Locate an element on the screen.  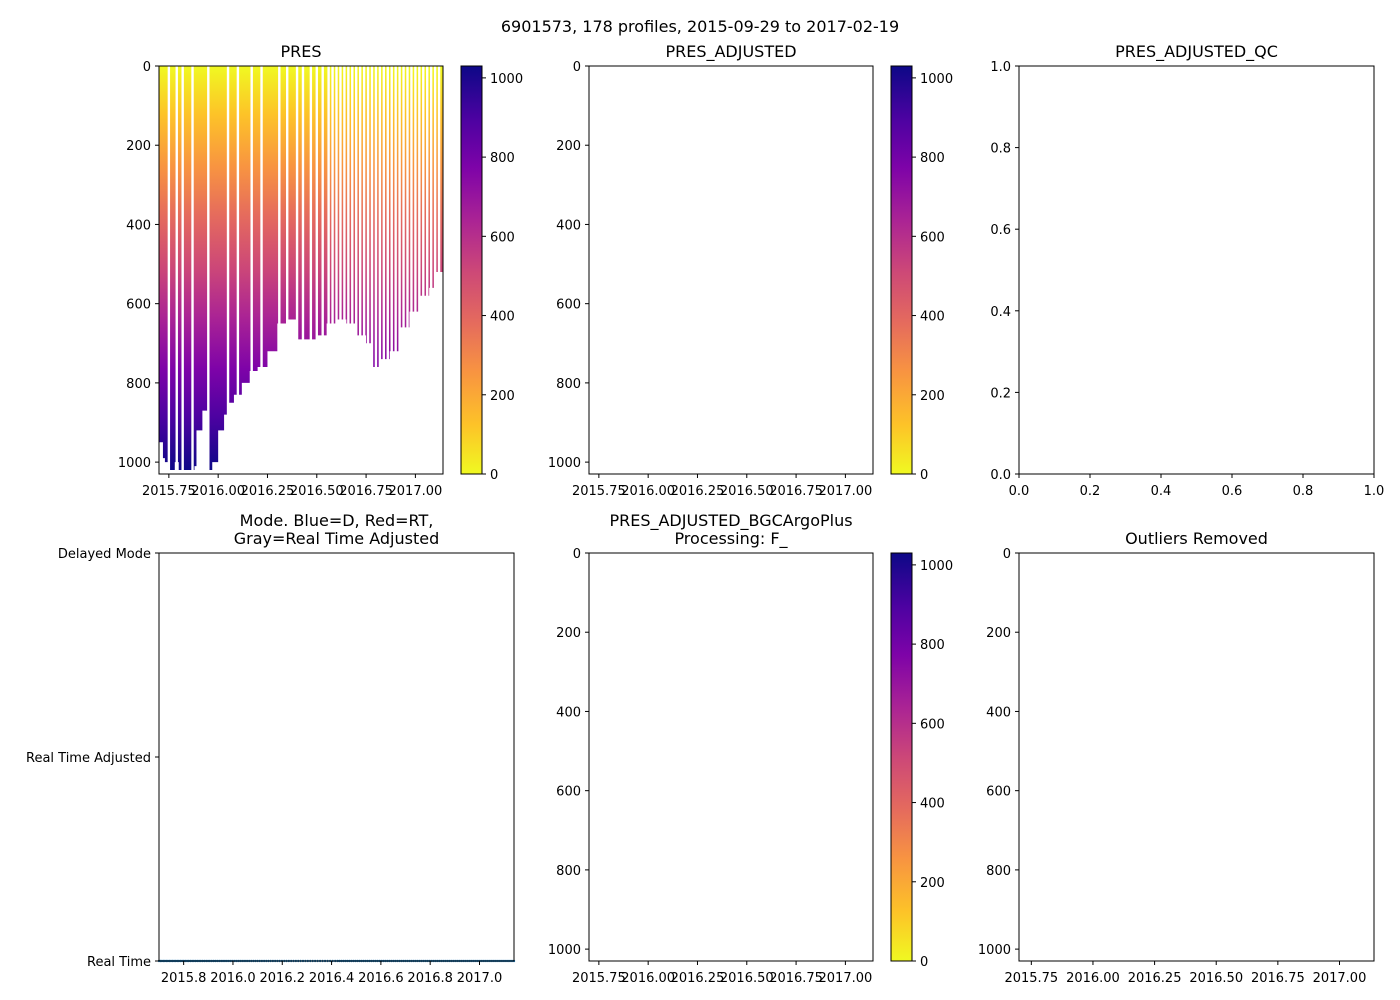
panel-title-line: Gray=Real Time Adjusted is located at coordinates (337, 538).